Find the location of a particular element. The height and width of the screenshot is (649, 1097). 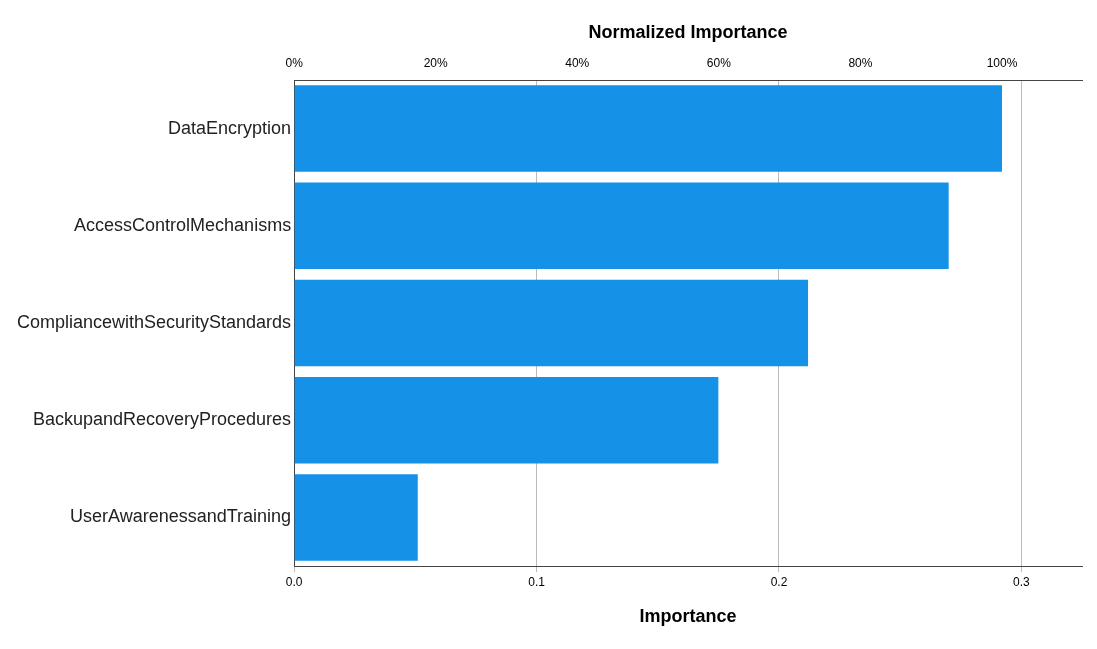

x2-axis-title: Normalized Importance is located at coordinates (688, 31).